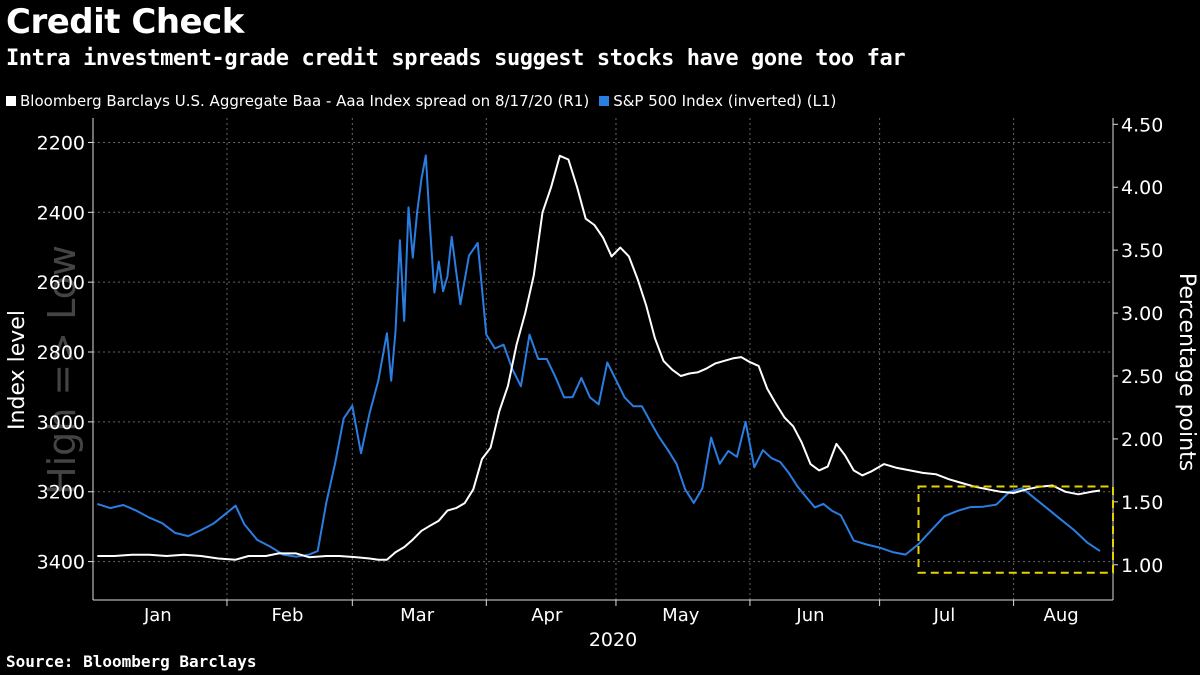  Describe the element at coordinates (1142, 125) in the screenshot. I see `right-tick-label: 4.50` at that location.